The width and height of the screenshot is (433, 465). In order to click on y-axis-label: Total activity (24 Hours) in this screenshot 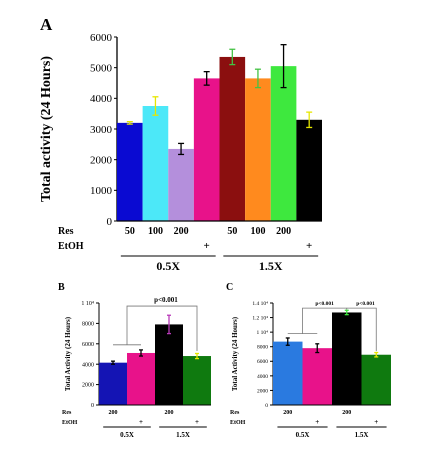, I will do `click(46, 129)`.